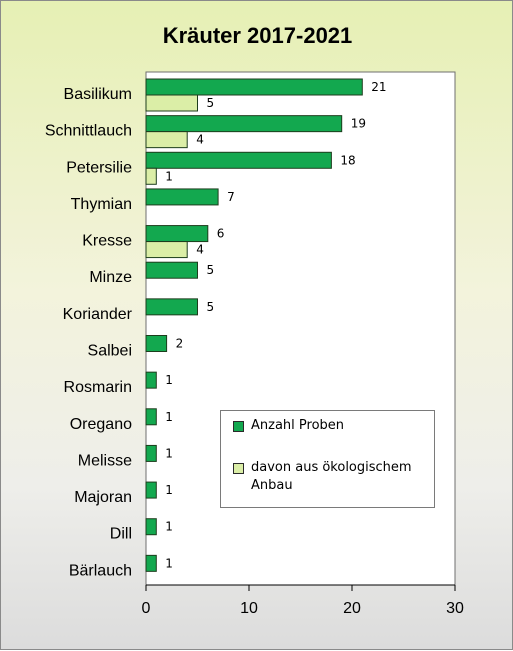  I want to click on value-label-anzahl-proben-schnittlauch: 19, so click(358, 124).